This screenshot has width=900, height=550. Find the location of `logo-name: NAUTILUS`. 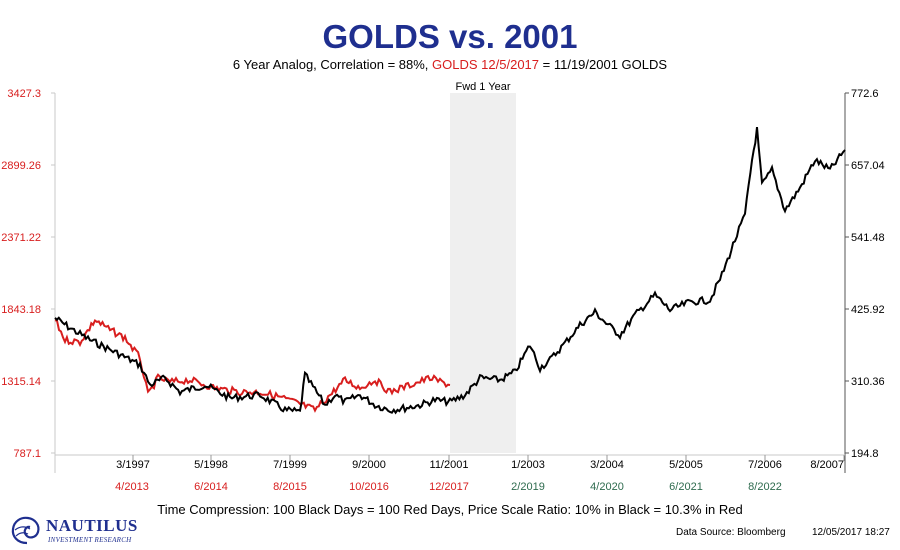

logo-name: NAUTILUS is located at coordinates (92, 525).